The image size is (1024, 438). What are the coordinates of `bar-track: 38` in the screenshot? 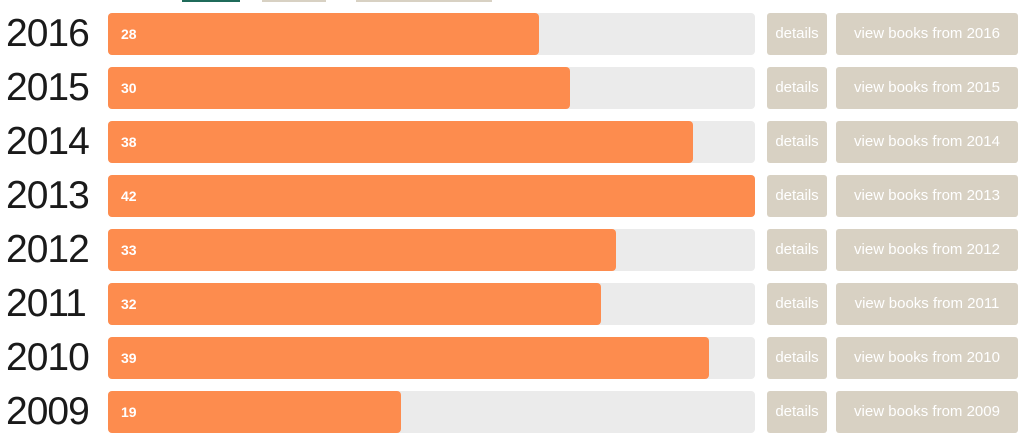 It's located at (431, 142).